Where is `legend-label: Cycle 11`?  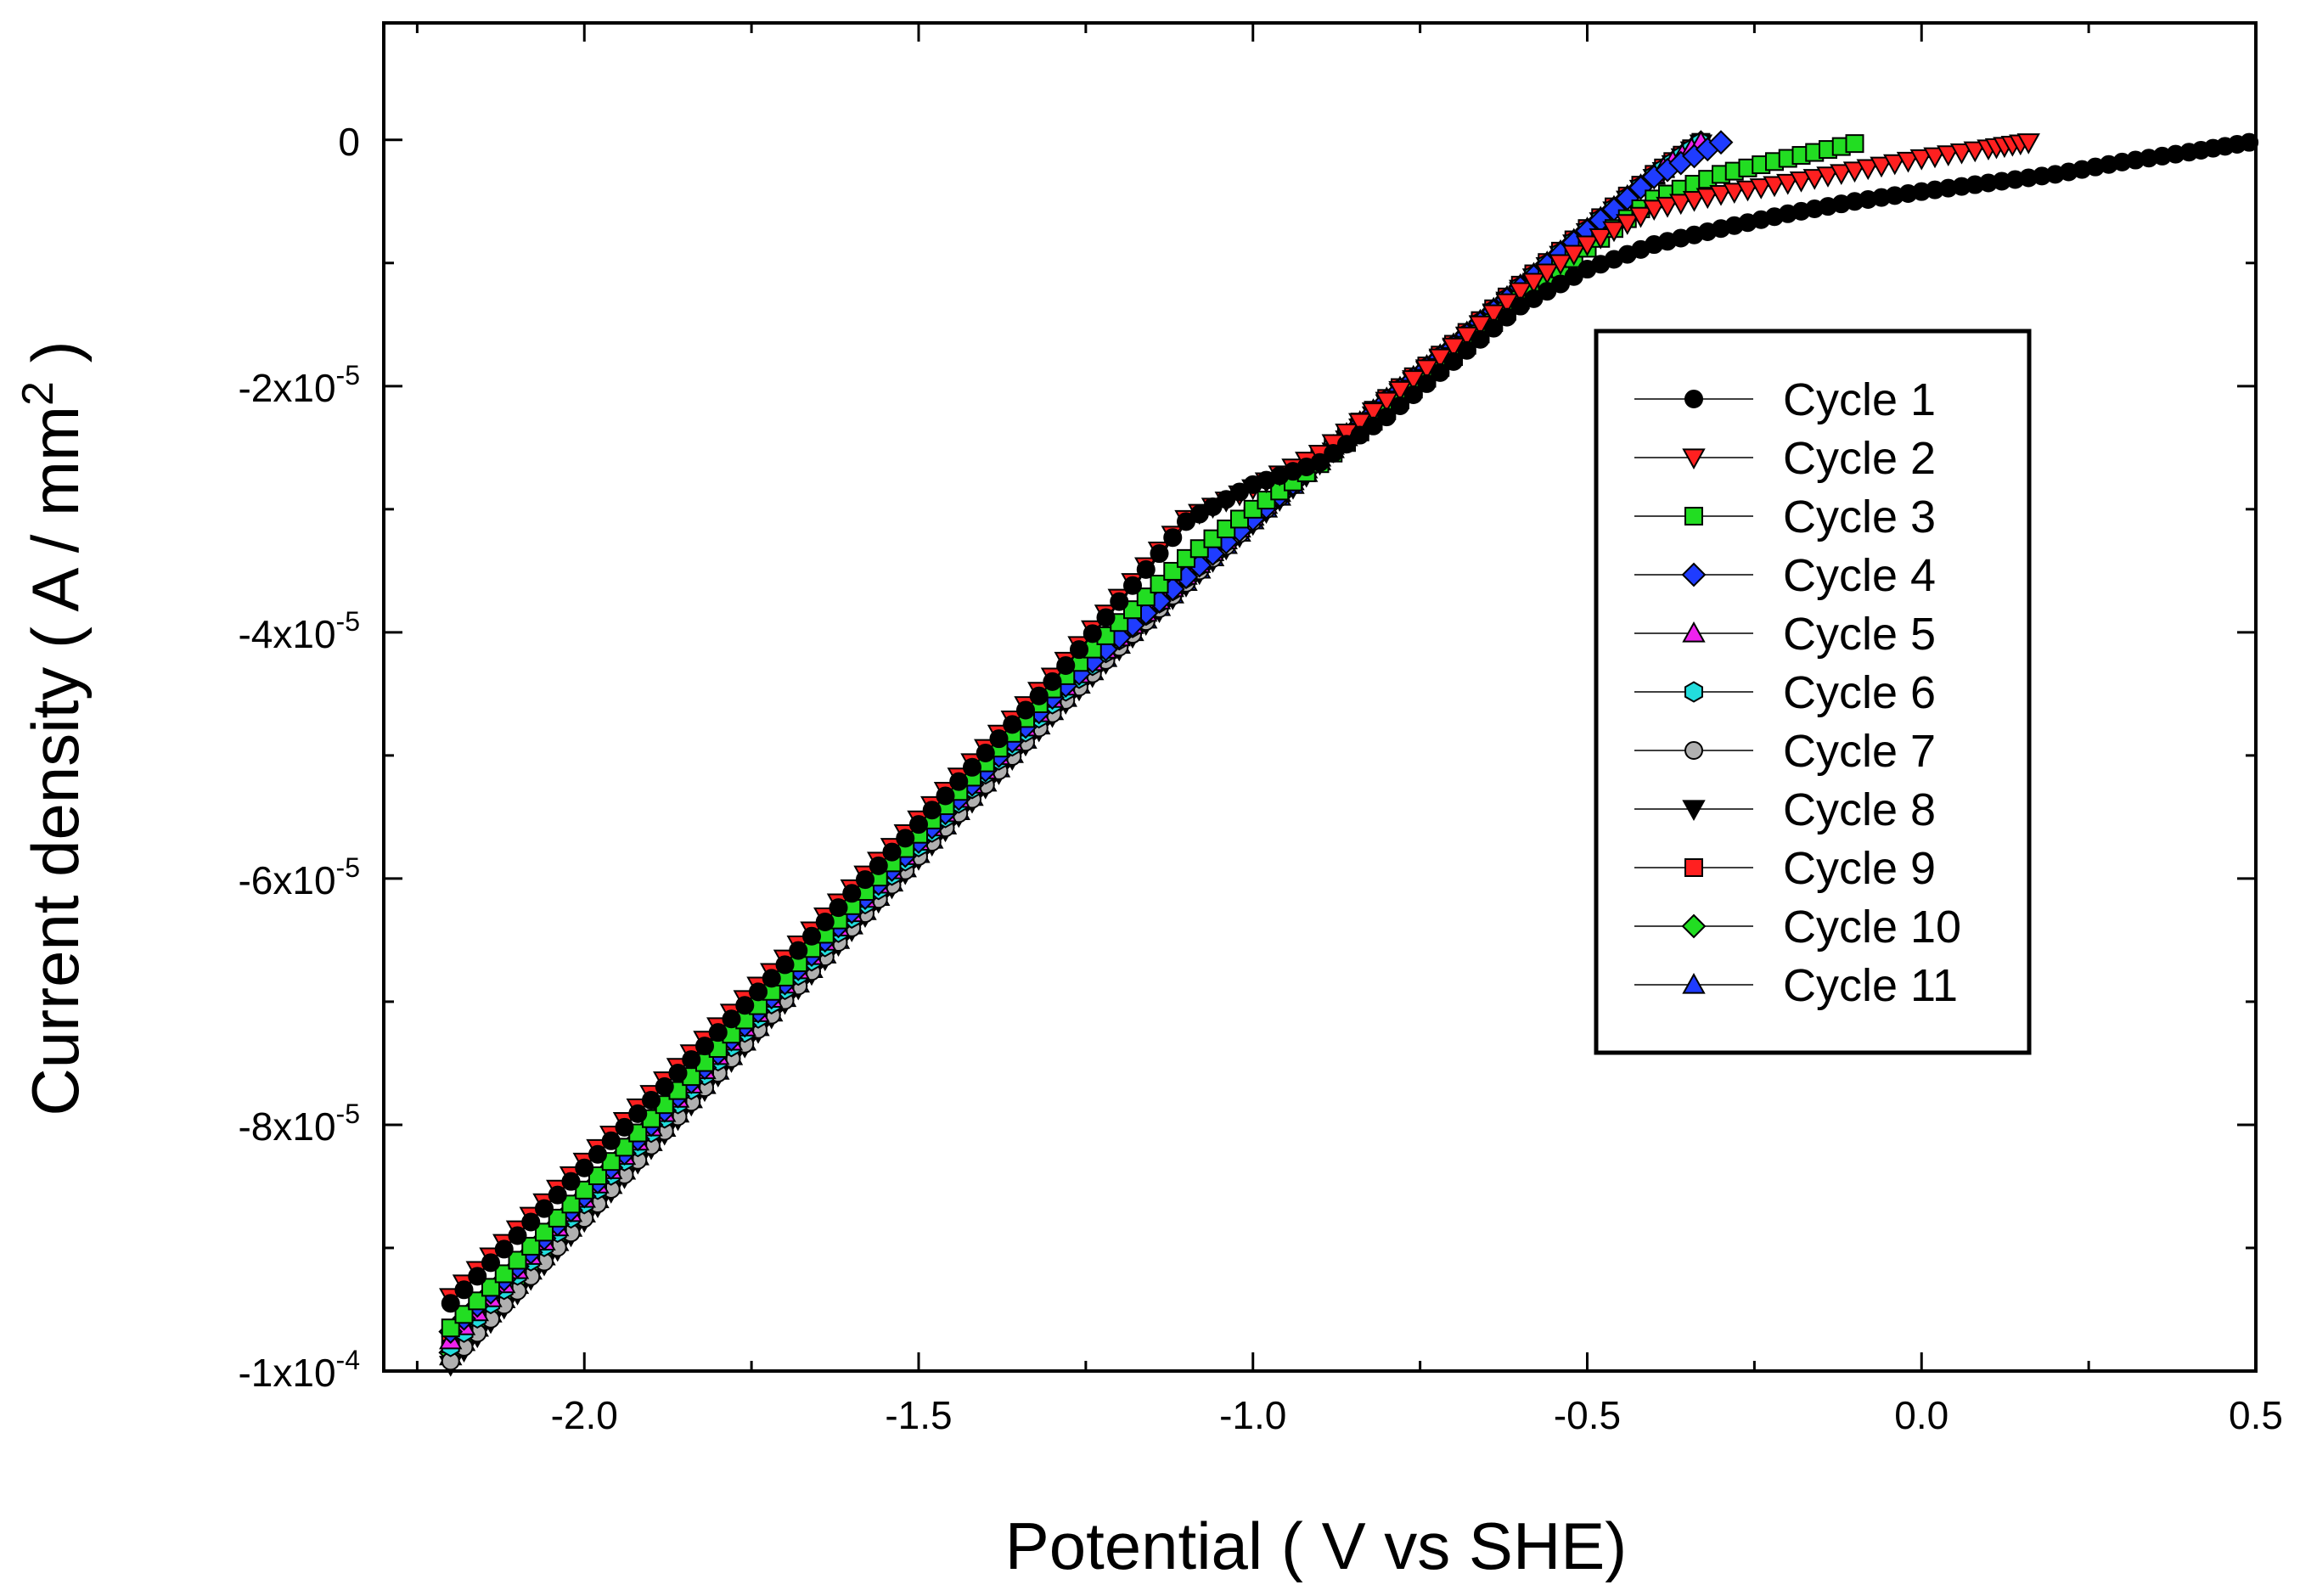
legend-label: Cycle 11 is located at coordinates (1870, 986).